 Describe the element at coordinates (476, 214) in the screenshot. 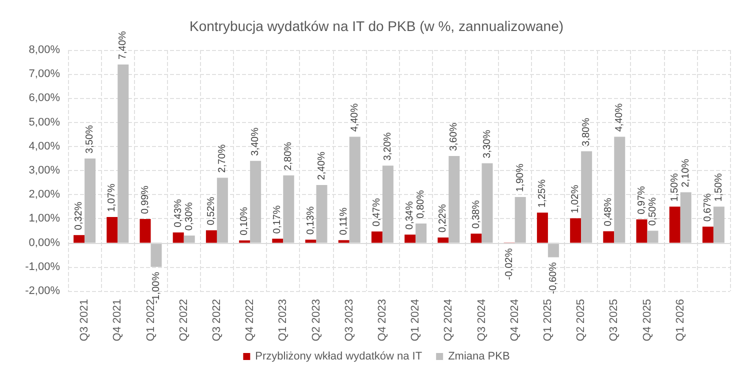

I see `data-label: 0,38%` at that location.